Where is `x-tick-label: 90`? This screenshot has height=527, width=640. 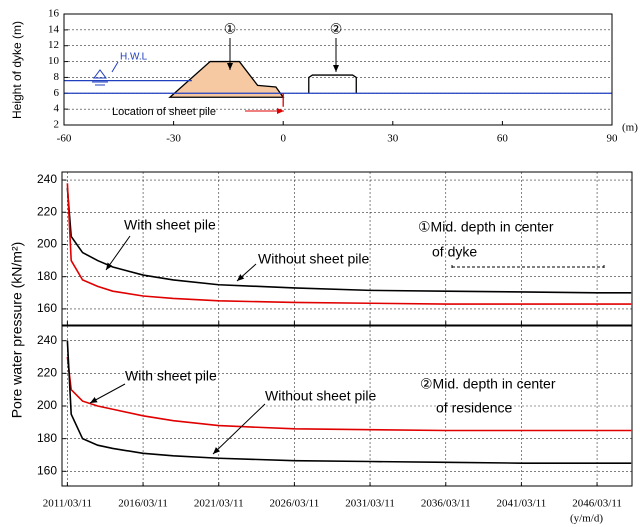 x-tick-label: 90 is located at coordinates (613, 139).